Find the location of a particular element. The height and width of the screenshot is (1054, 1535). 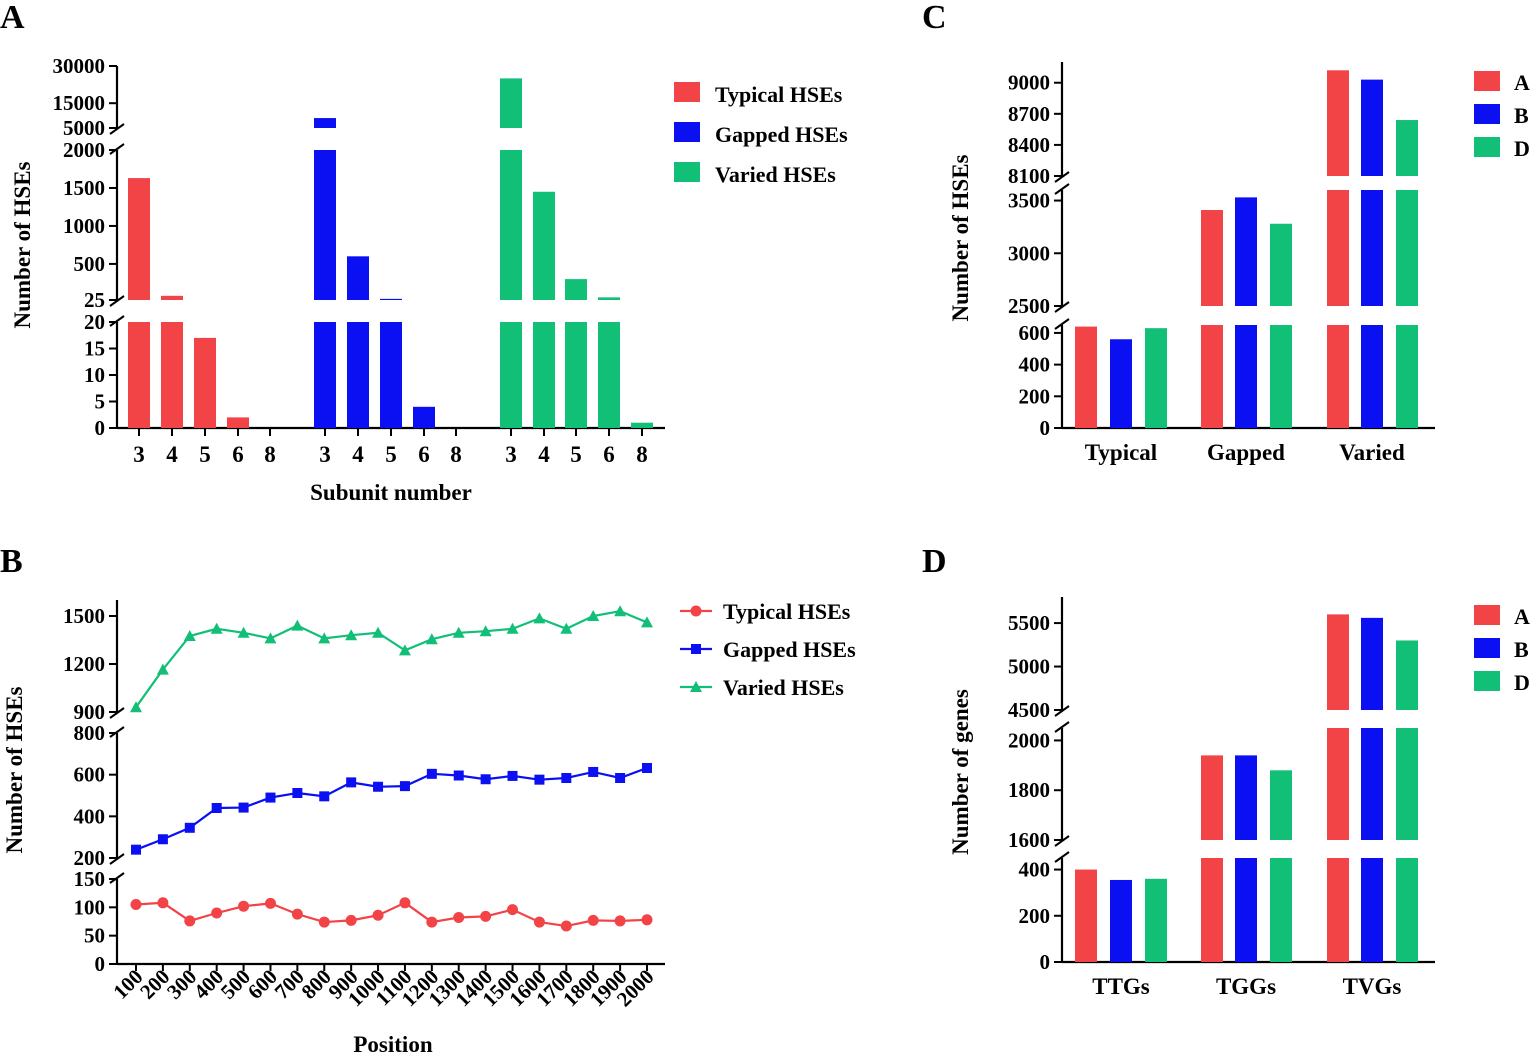

a-x-tick-label: 8 is located at coordinates (456, 454).